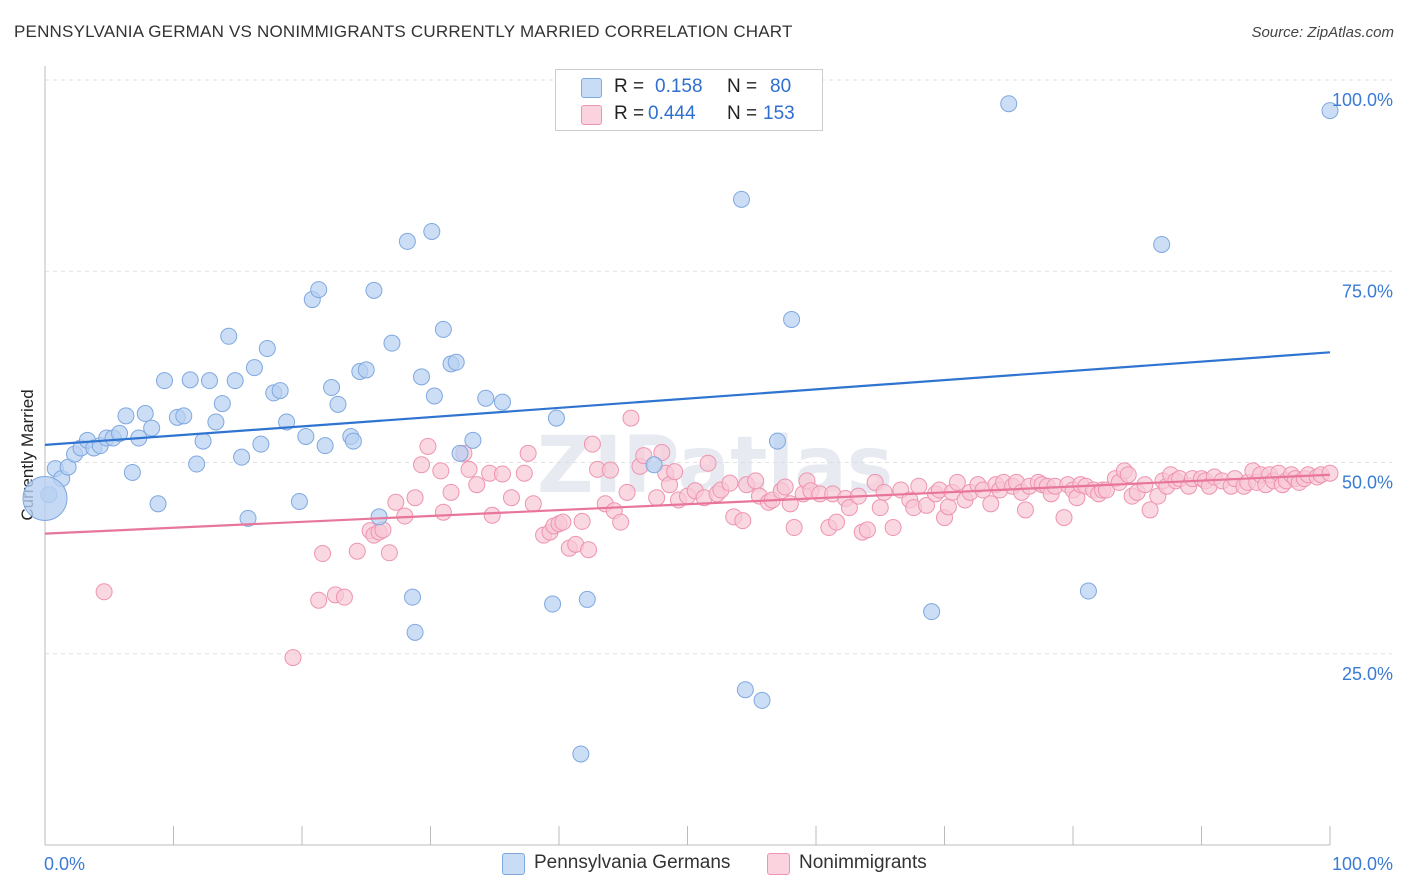  What do you see at coordinates (64, 864) in the screenshot?
I see `x-tick-label: 0.0%` at bounding box center [64, 864].